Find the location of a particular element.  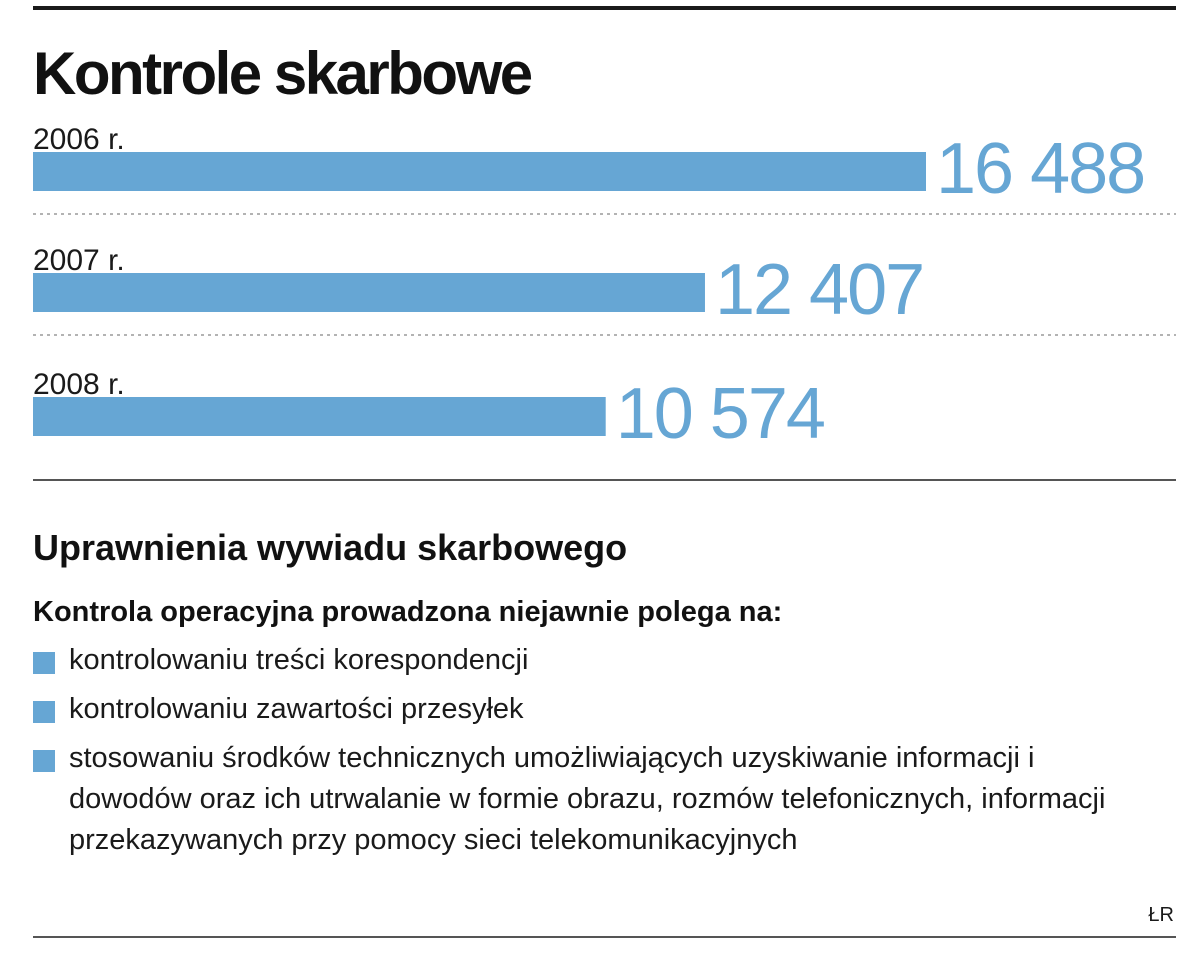

category-label: 2007 r. is located at coordinates (79, 260).